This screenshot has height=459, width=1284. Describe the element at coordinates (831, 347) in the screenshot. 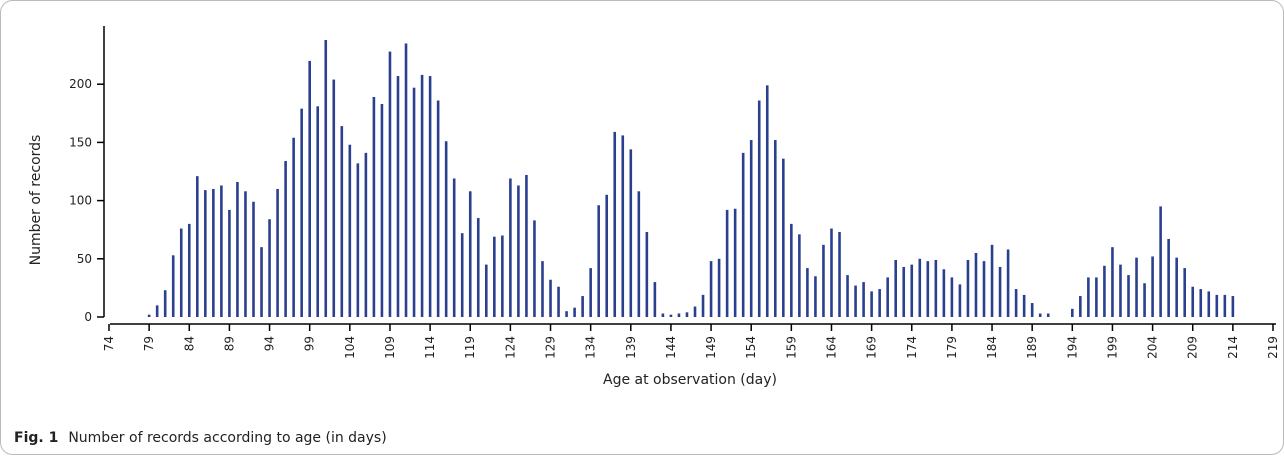

I see `x-tick-label: 164` at that location.